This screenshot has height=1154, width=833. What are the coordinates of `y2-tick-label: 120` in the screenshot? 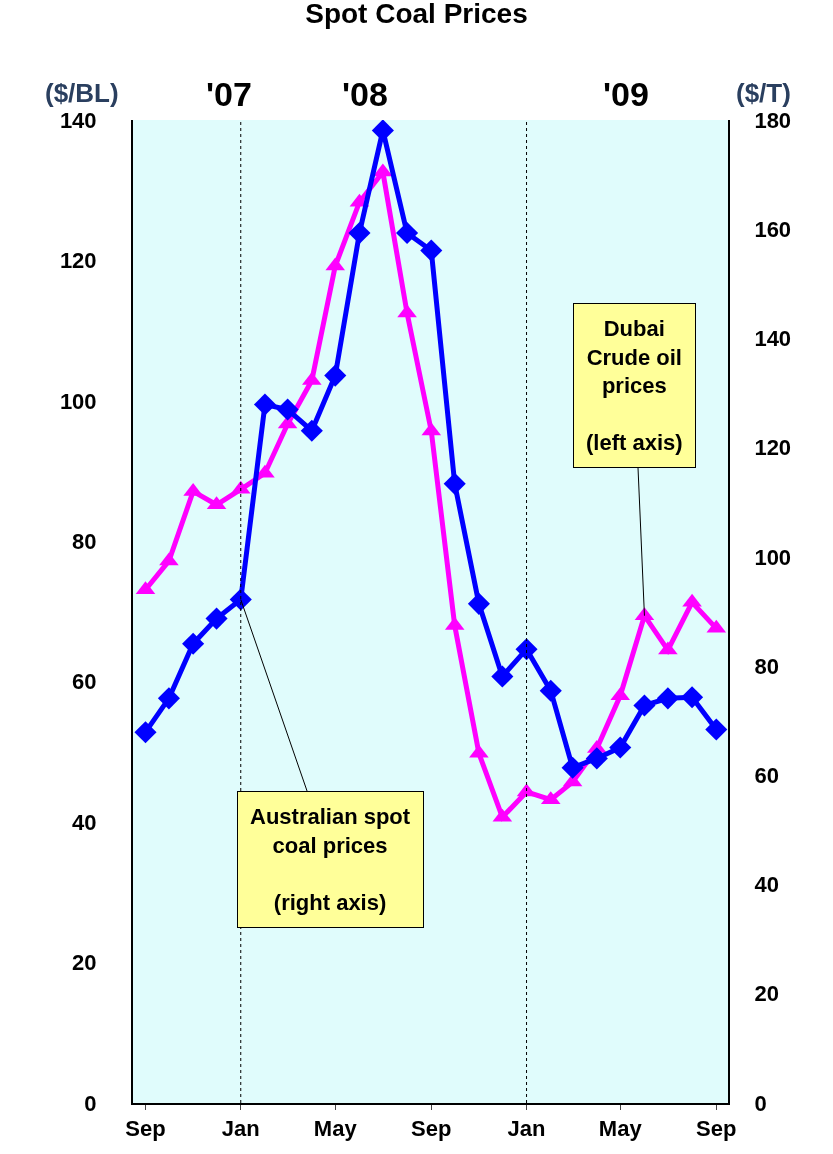 It's located at (773, 448).